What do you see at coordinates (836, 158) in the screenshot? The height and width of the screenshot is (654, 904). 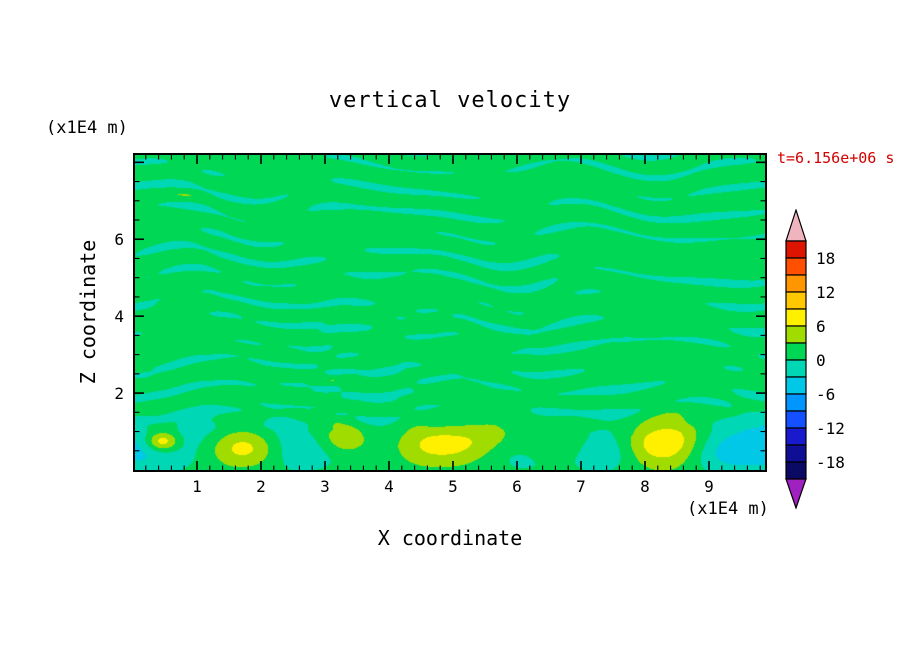 I see `time-label: t=6.156e+06 s` at bounding box center [836, 158].